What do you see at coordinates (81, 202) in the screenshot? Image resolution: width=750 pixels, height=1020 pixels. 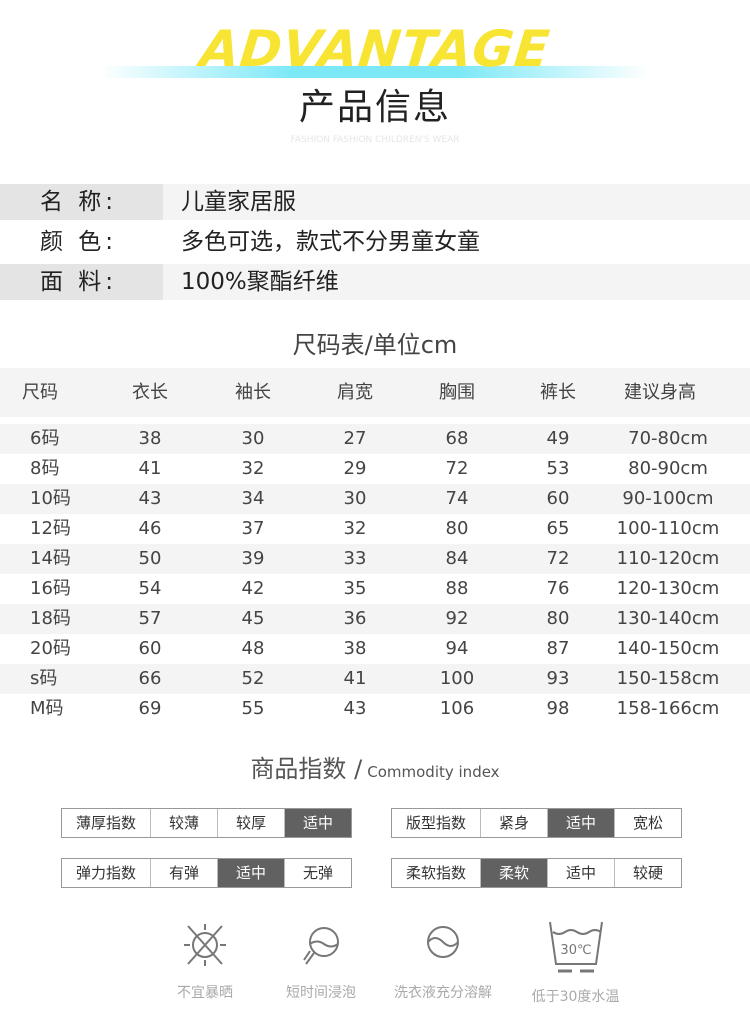 I see `info-label: 名 称:` at bounding box center [81, 202].